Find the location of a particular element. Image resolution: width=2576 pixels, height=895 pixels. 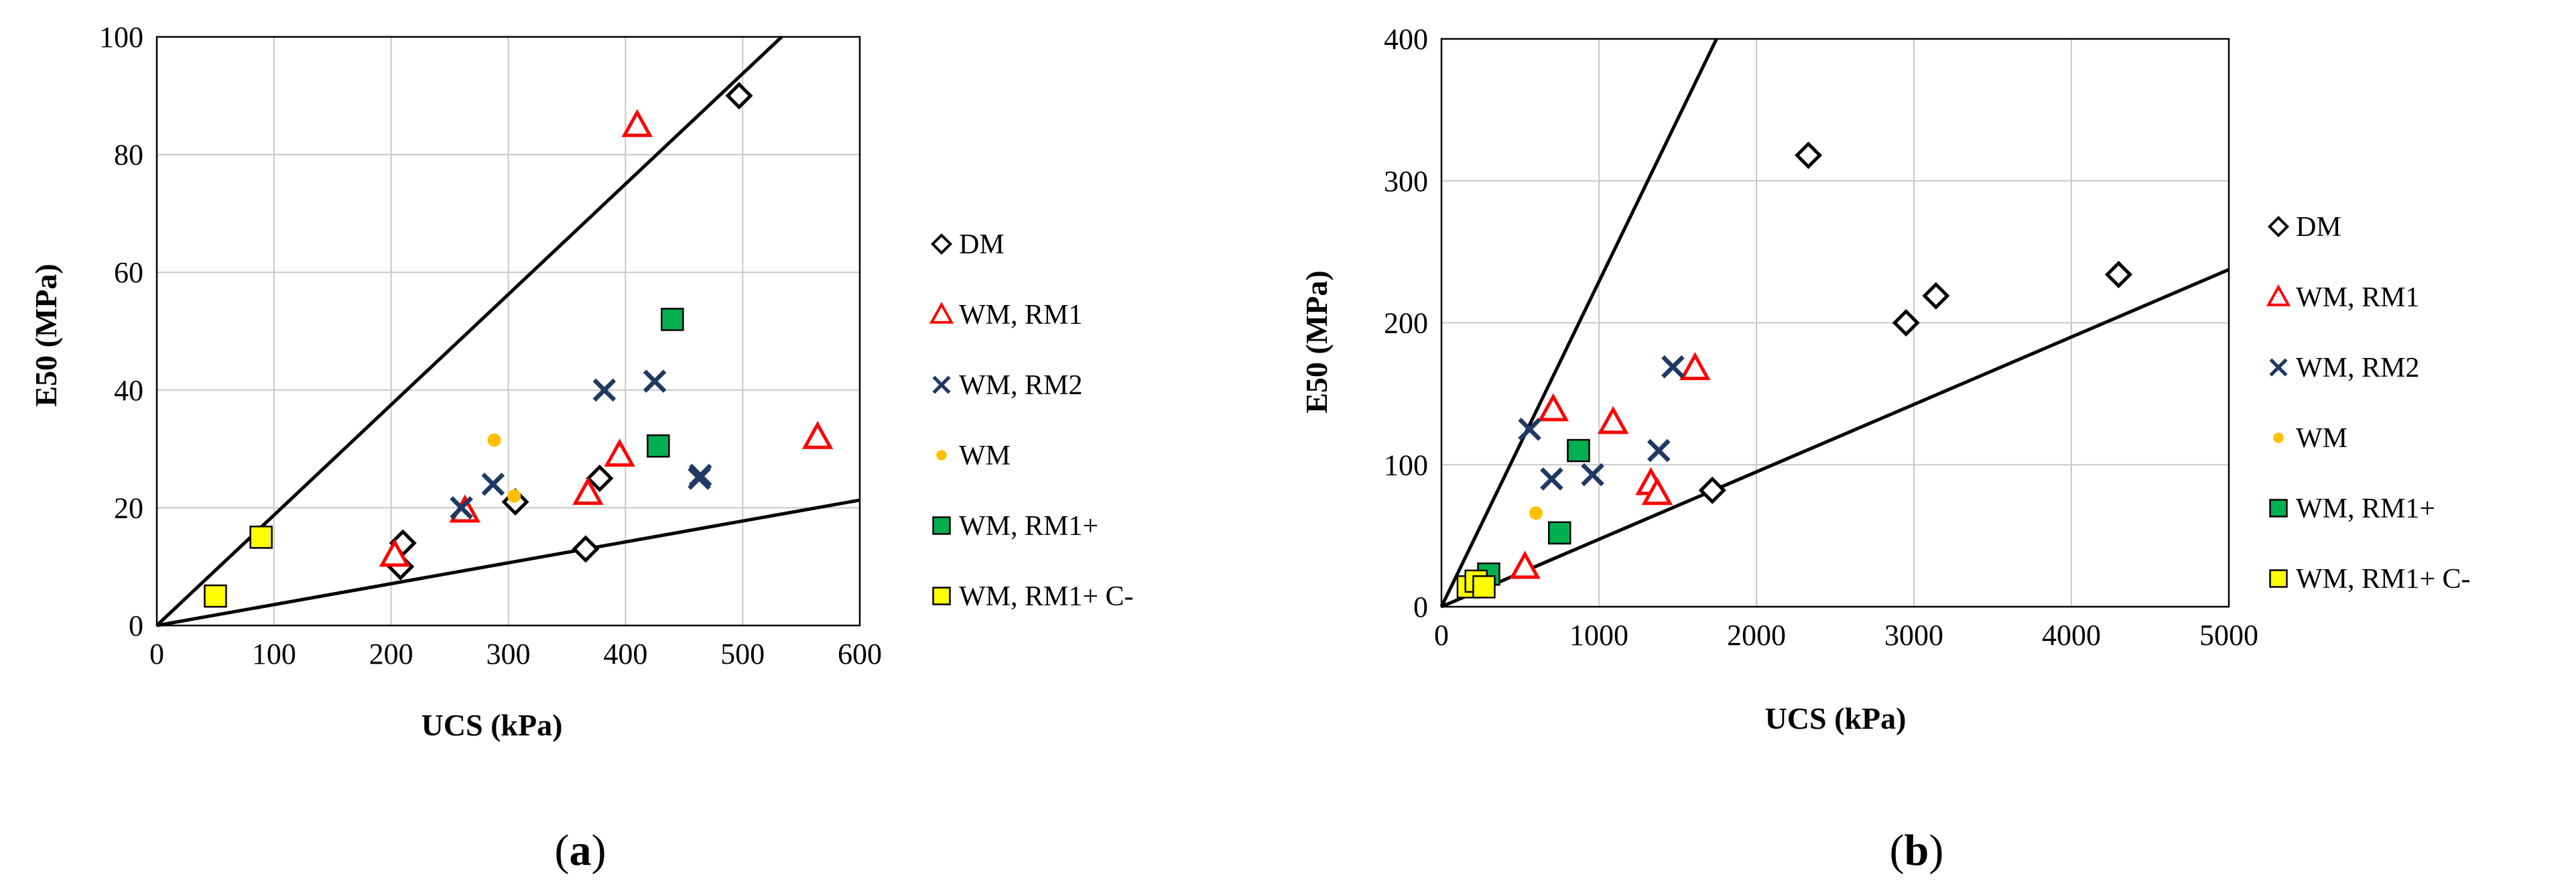

chart-a-x-axis-label: UCS (kPa) is located at coordinates (492, 725).